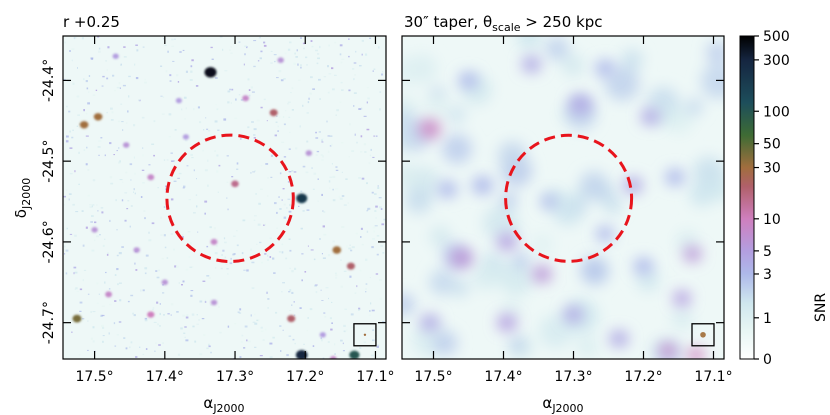 The width and height of the screenshot is (830, 415). What do you see at coordinates (165, 377) in the screenshot?
I see `x-tick-label: 17.4°` at bounding box center [165, 377].